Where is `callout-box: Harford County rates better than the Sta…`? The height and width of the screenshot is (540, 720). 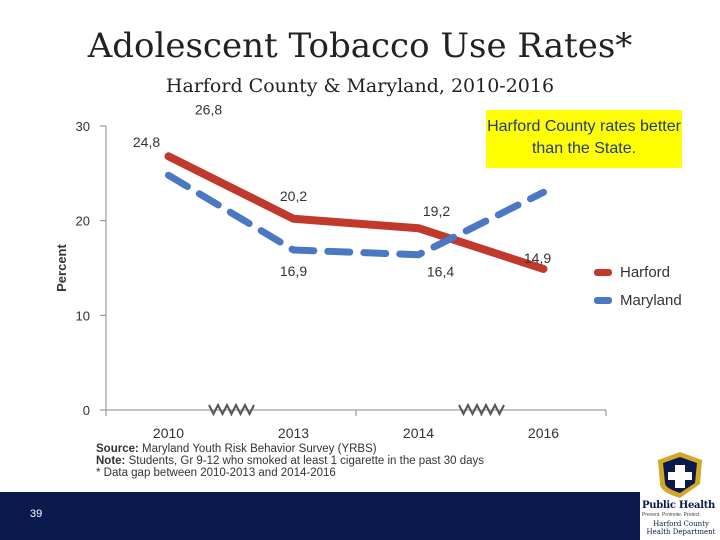 callout-box: Harford County rates better than the Sta… is located at coordinates (584, 139).